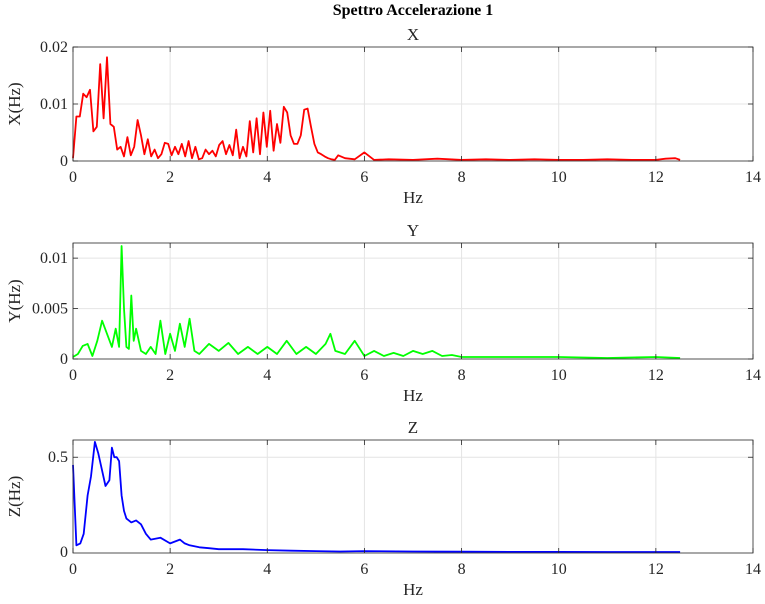 This screenshot has height=604, width=765. What do you see at coordinates (413, 10) in the screenshot?
I see `figure-suptitle: Spettro Accelerazione 1` at bounding box center [413, 10].